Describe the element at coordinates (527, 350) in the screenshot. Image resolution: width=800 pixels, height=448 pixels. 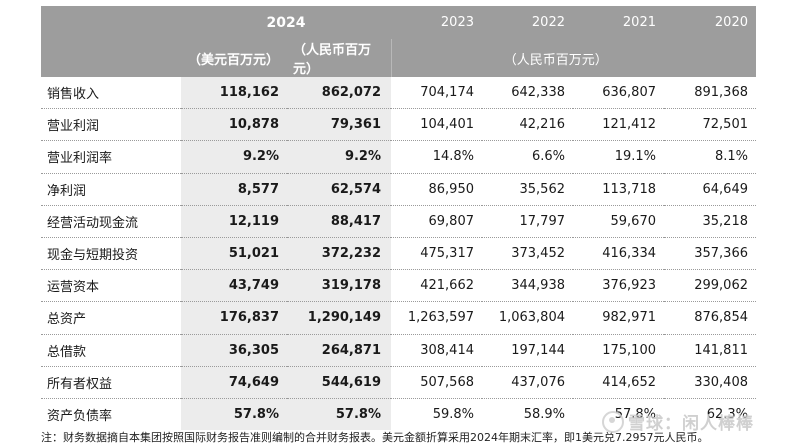
I see `value-2022: 197,144` at that location.